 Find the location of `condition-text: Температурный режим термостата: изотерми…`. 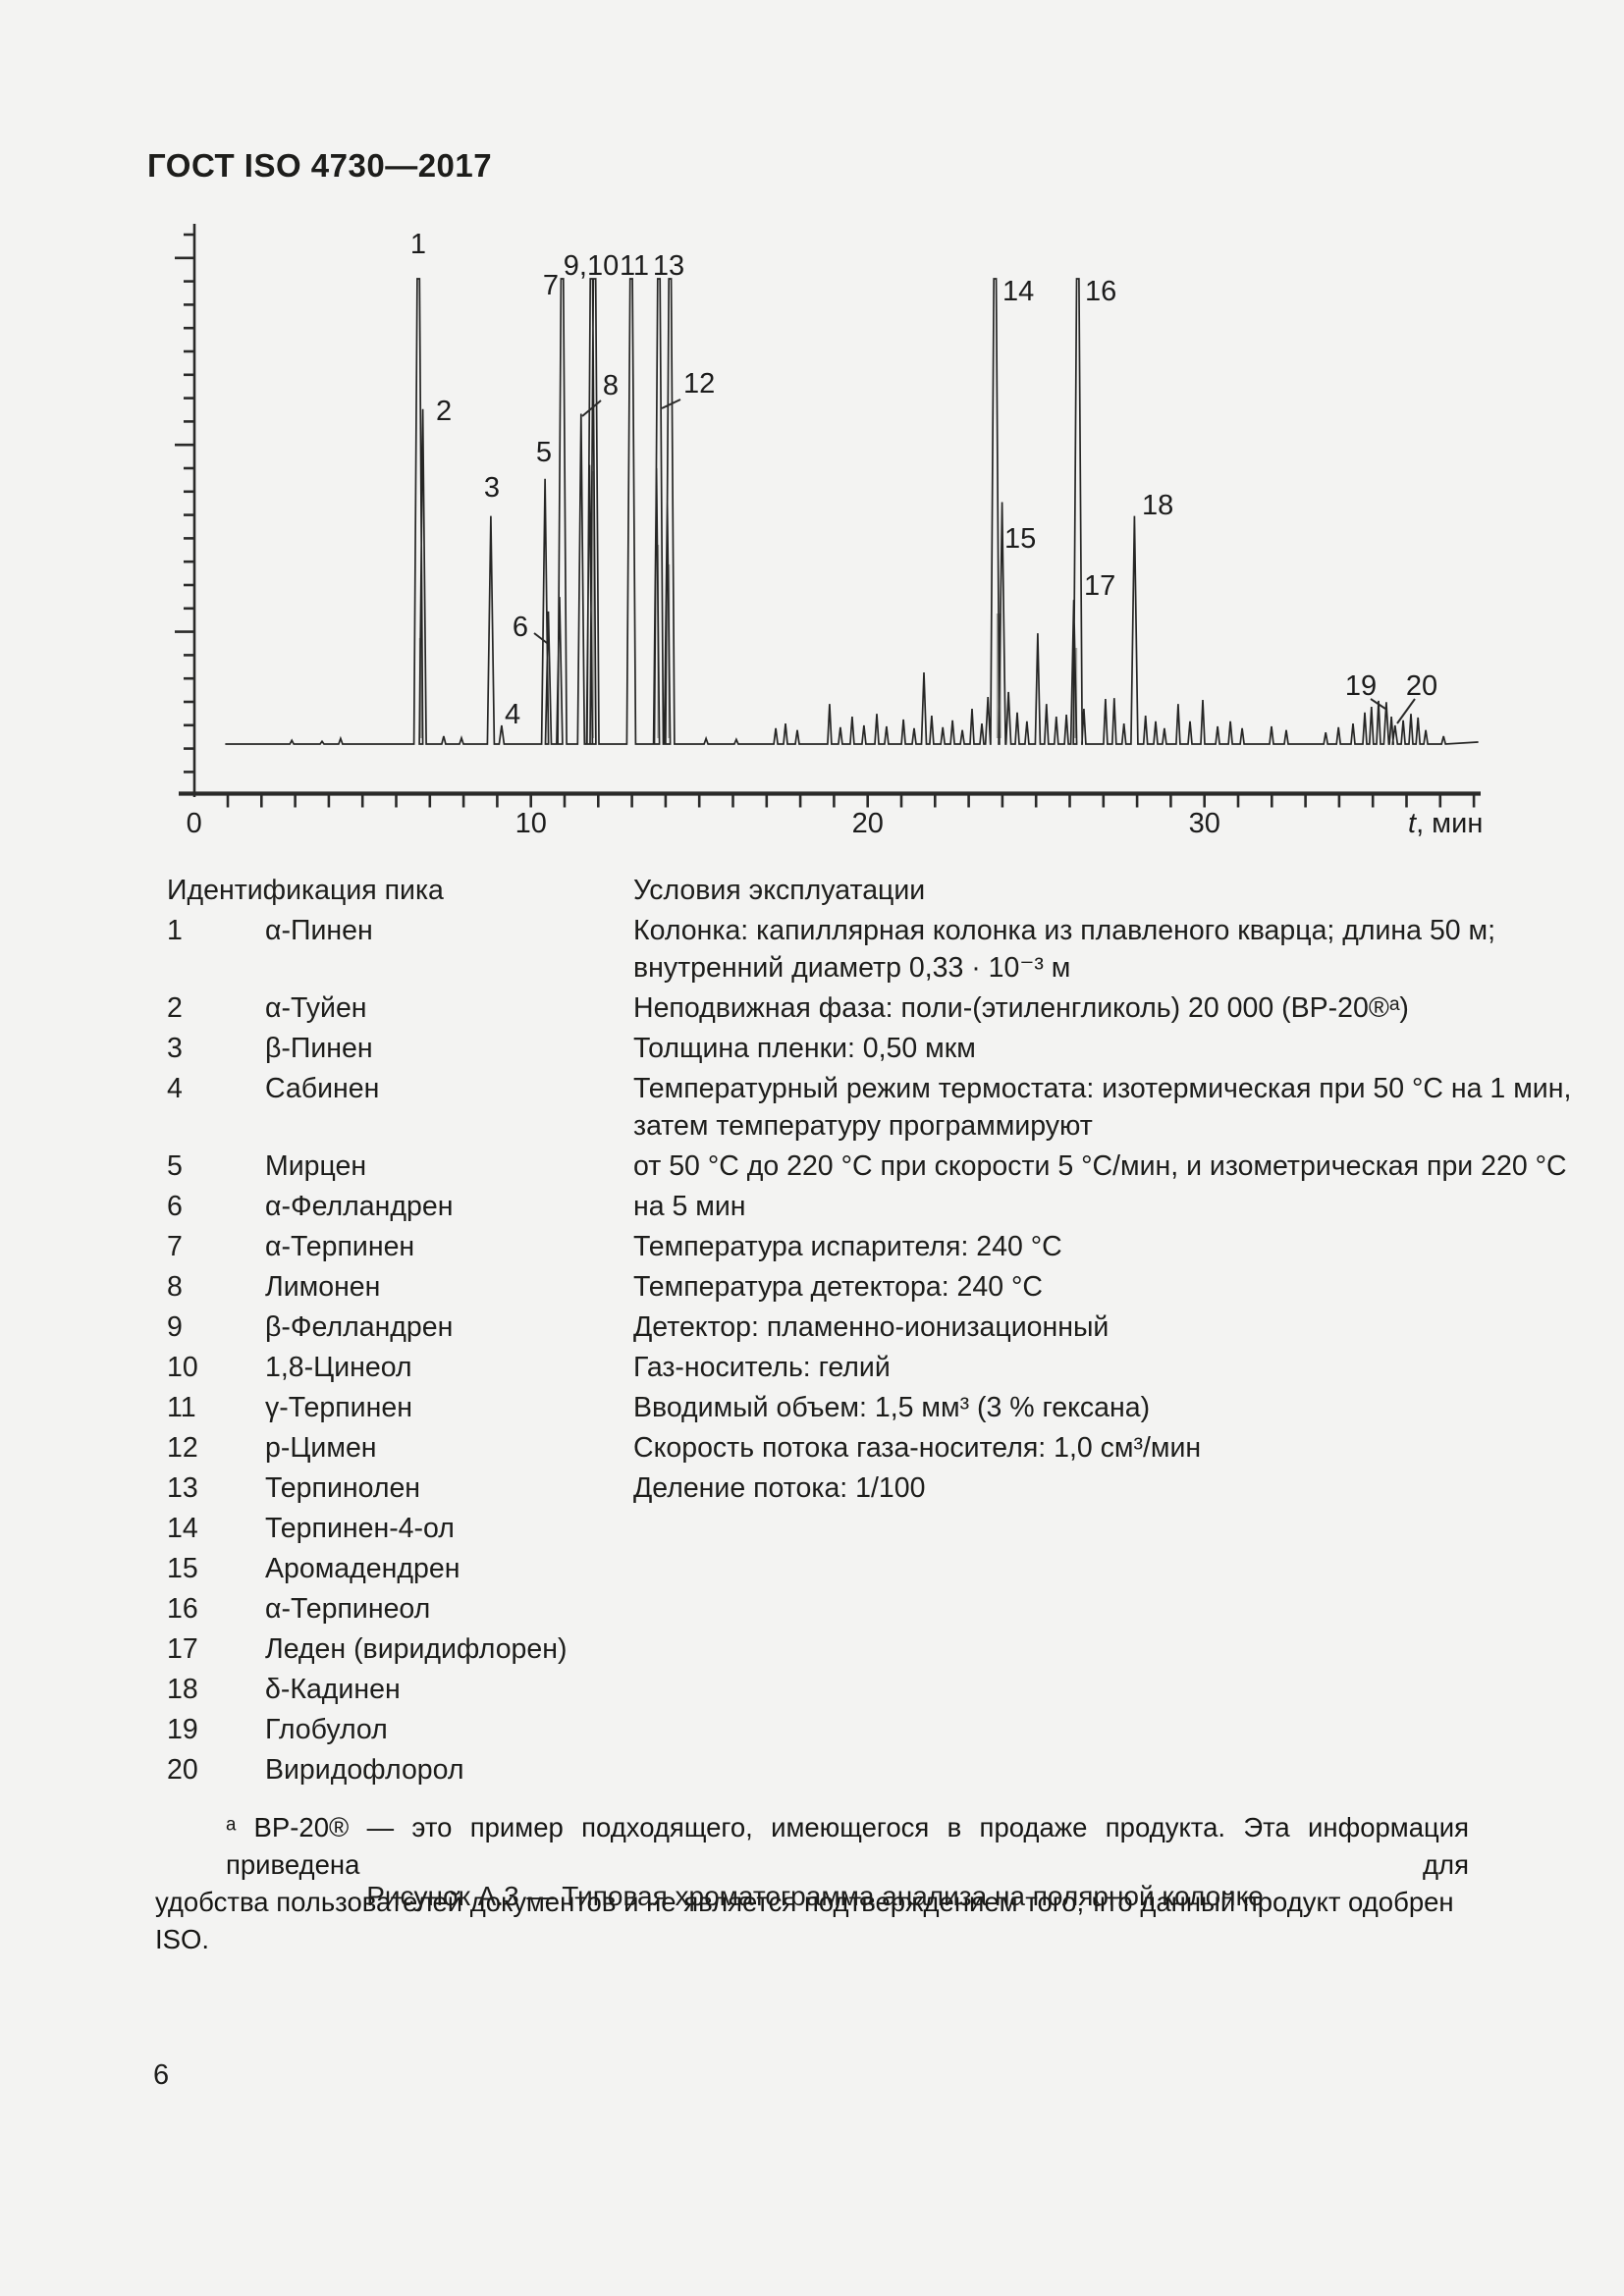

condition-text: Температурный режим термостата: изотерми… is located at coordinates (1102, 1107).